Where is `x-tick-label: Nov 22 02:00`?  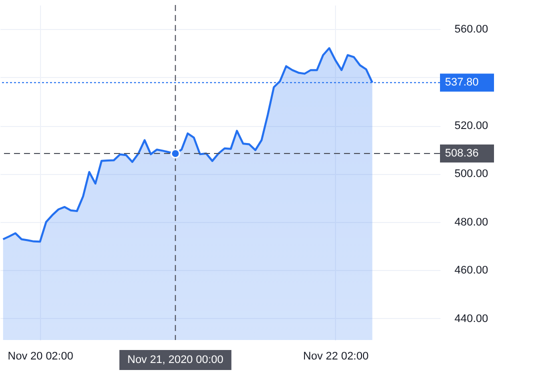
x-tick-label: Nov 22 02:00 is located at coordinates (336, 356).